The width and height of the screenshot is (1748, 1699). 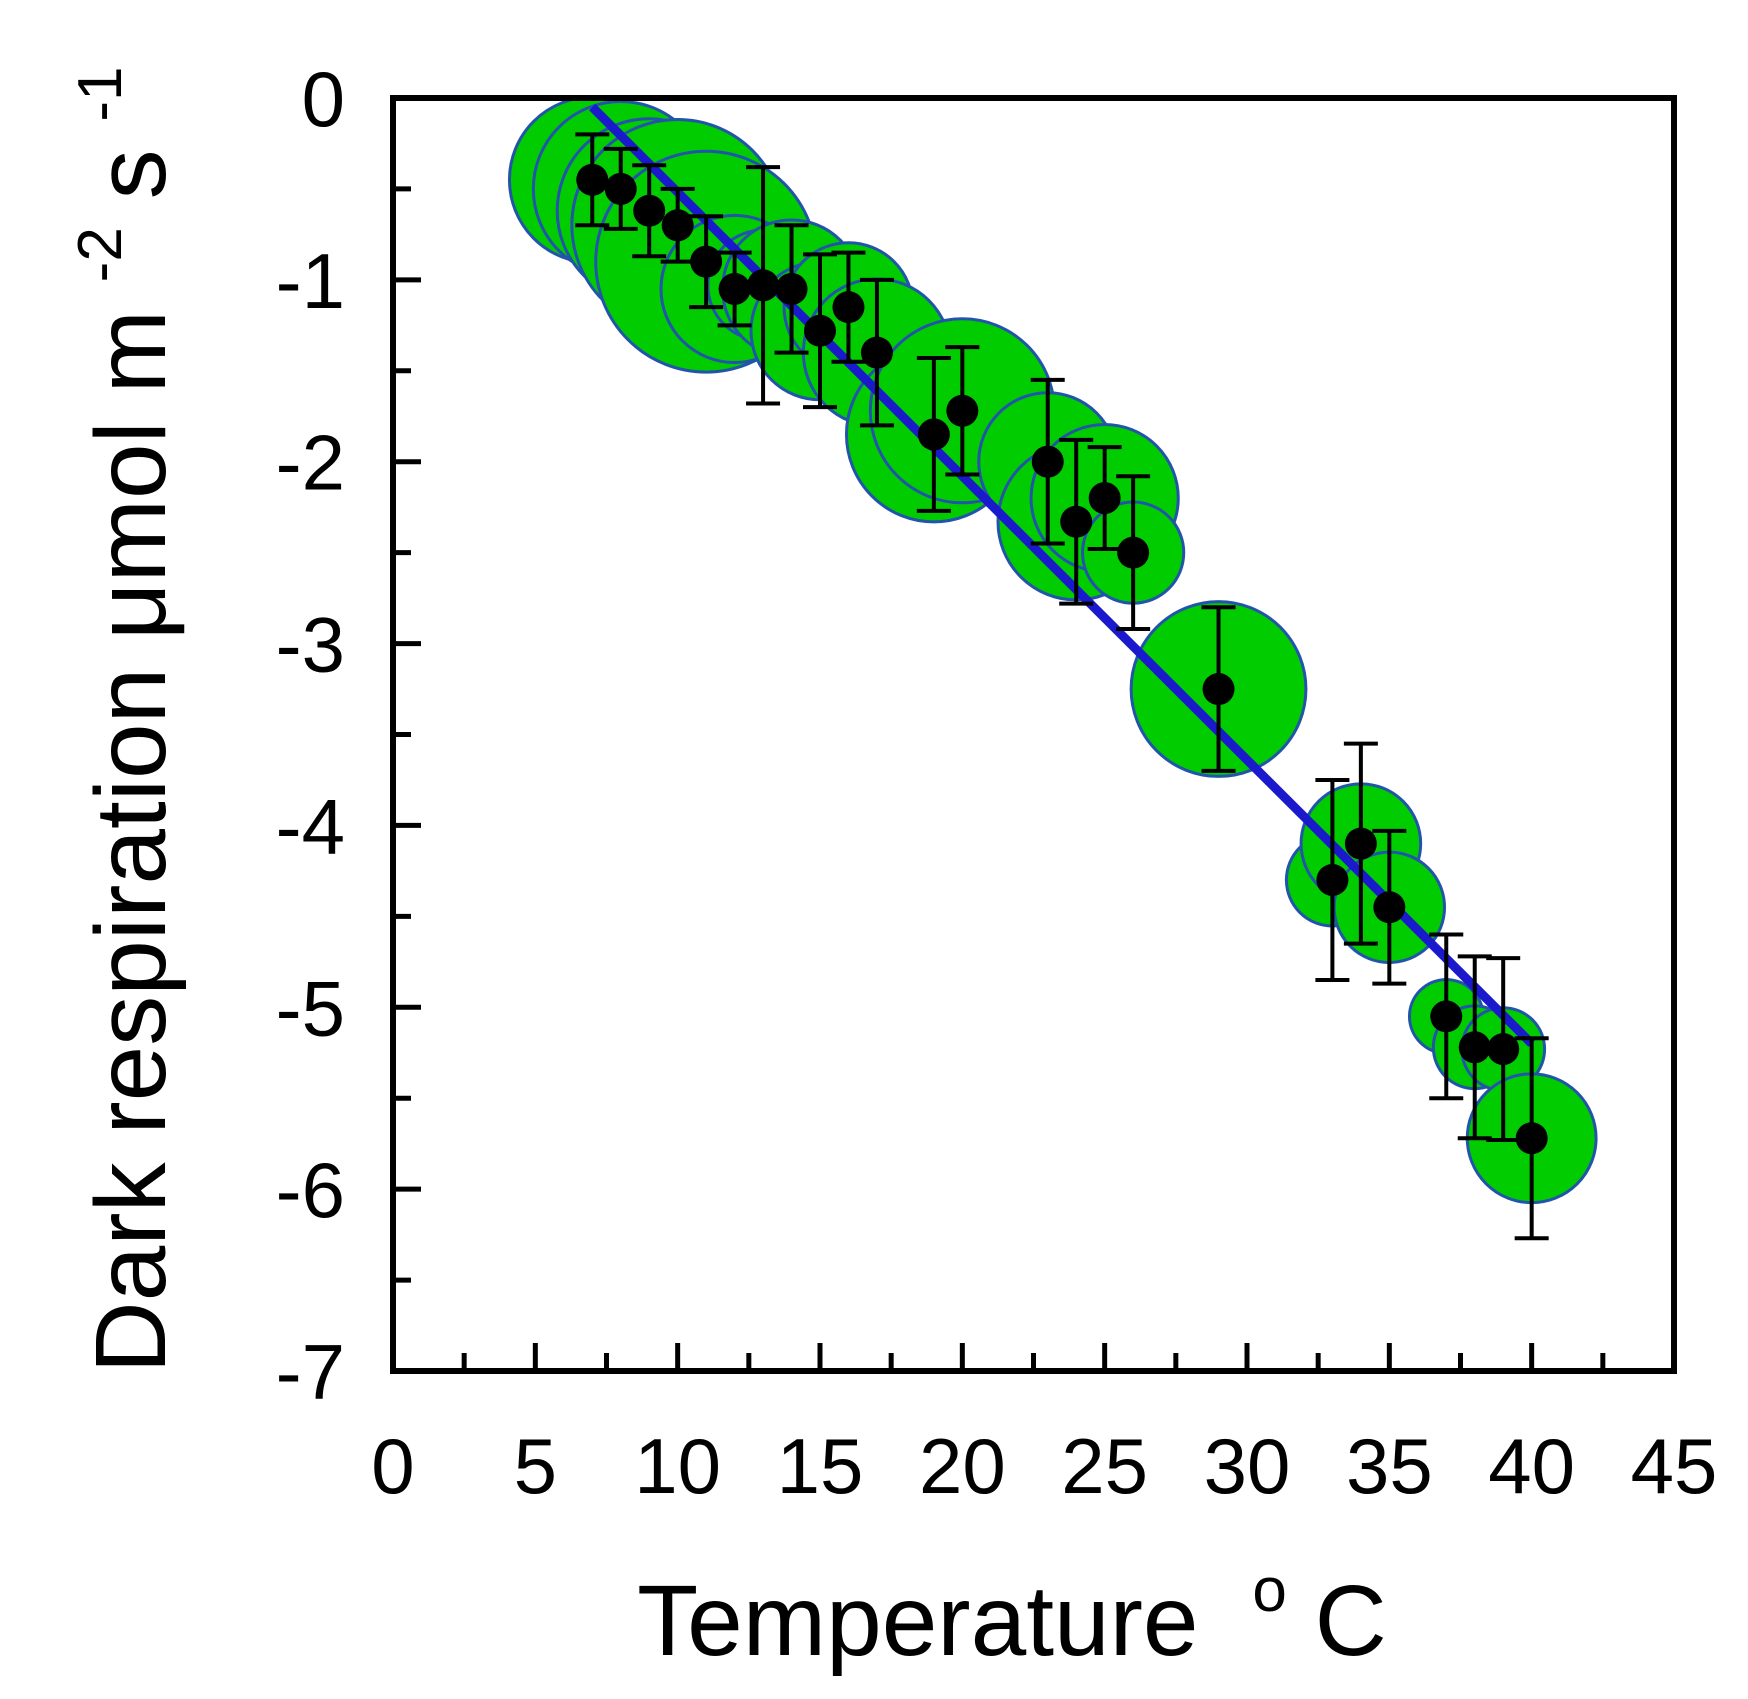 What do you see at coordinates (1269, 1590) in the screenshot?
I see `x-axis-title-superscript: o` at bounding box center [1269, 1590].